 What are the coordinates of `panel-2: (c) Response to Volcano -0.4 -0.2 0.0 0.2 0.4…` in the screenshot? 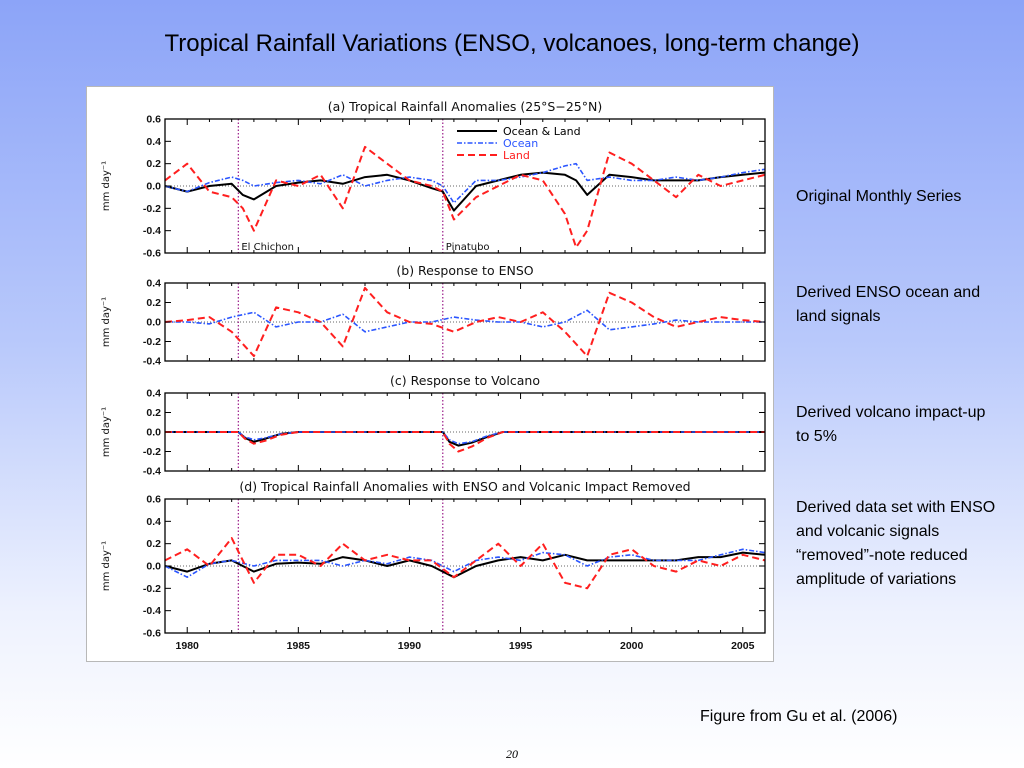 It's located at (433, 425).